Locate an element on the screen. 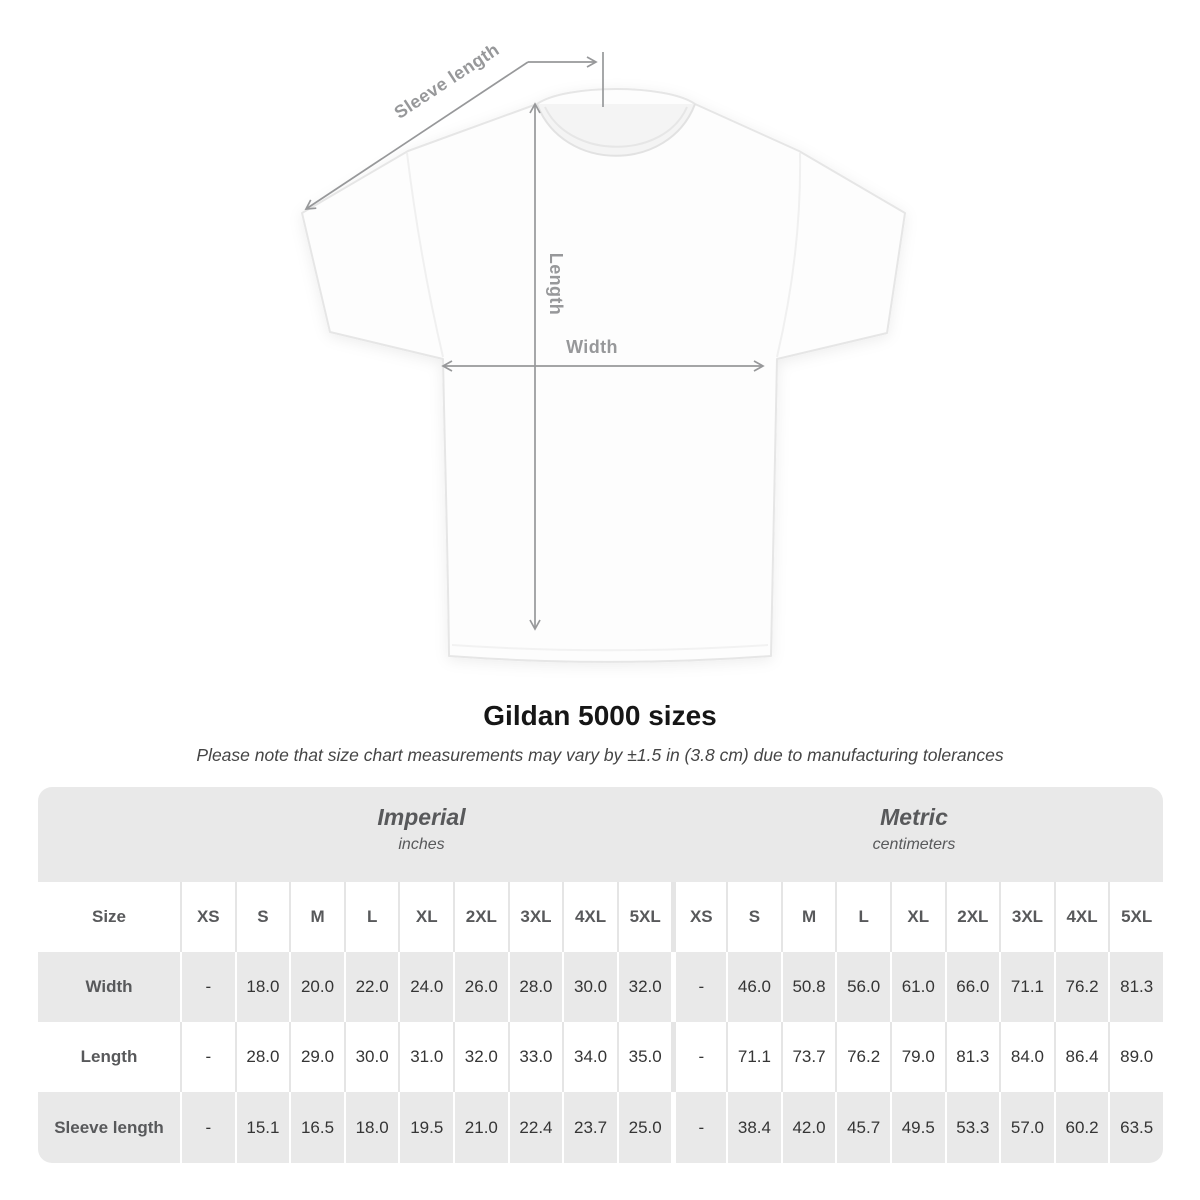  value-cell-imperial: 26.0 is located at coordinates (480, 987).